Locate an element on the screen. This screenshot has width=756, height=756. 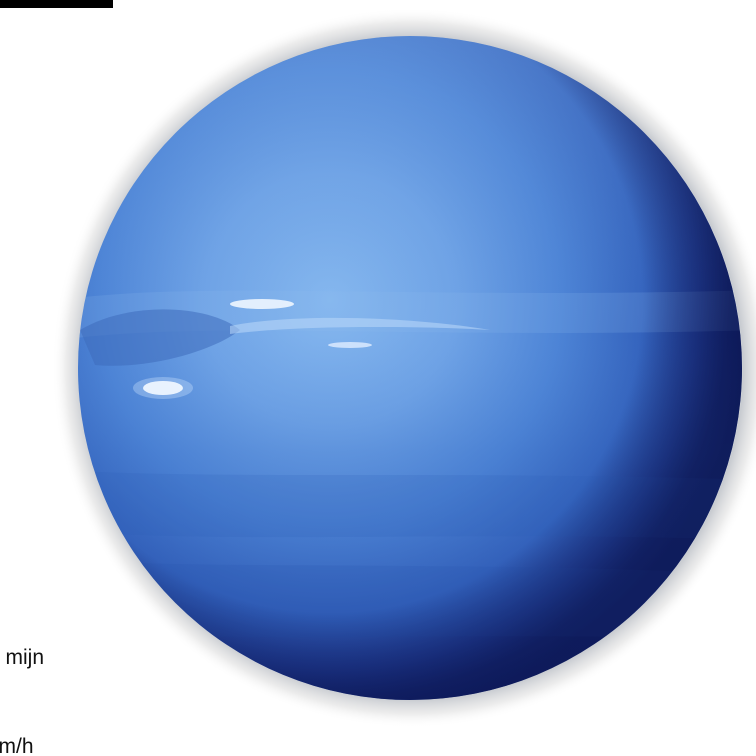
cropped-text-line-2: km/h is located at coordinates (17, 745).